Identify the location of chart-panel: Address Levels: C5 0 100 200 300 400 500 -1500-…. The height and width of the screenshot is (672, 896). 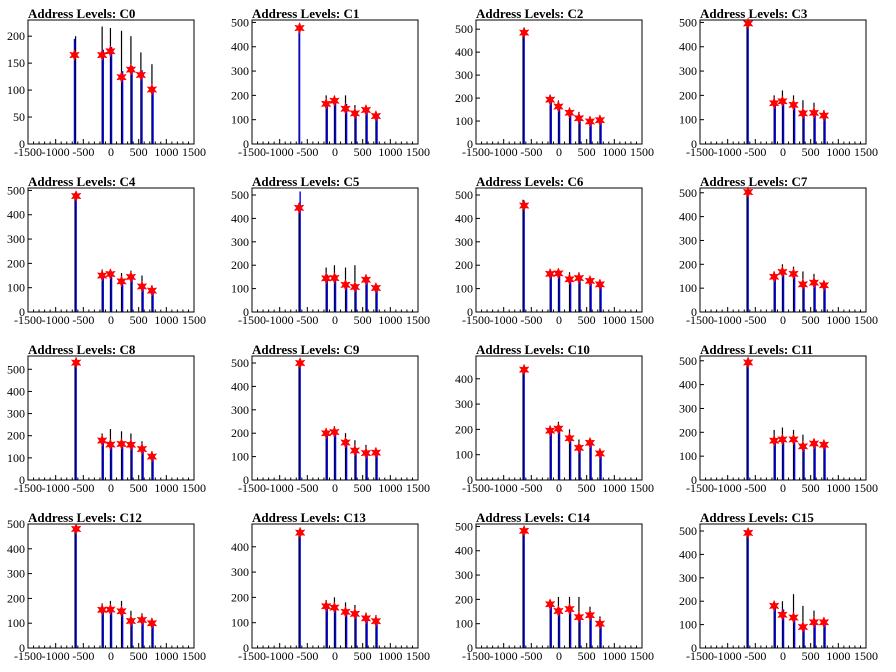
(336, 252).